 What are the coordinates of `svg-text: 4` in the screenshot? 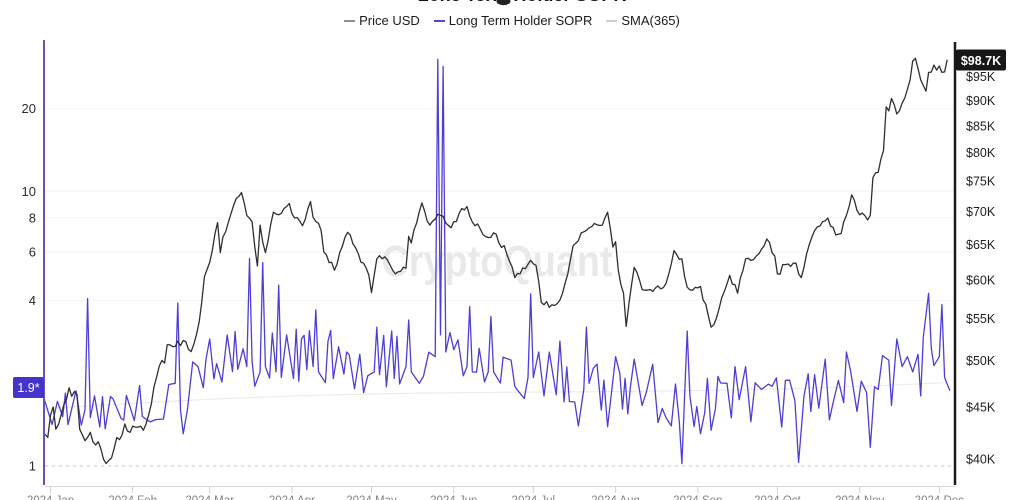 It's located at (32, 300).